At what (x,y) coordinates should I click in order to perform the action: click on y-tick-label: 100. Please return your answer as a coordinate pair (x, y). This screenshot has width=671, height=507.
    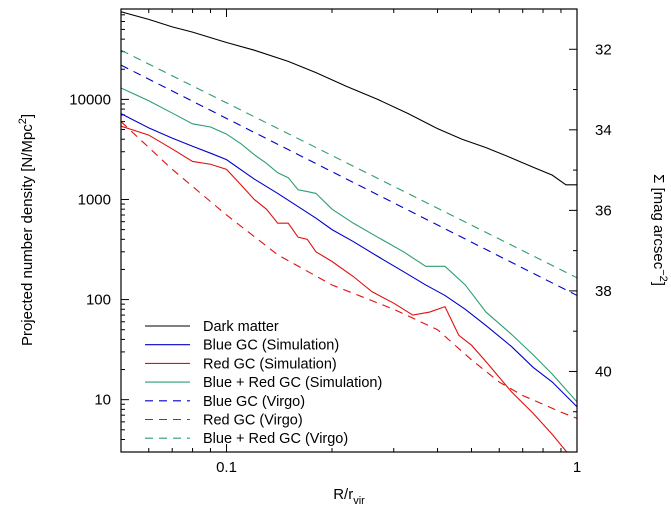
    Looking at the image, I should click on (98, 300).